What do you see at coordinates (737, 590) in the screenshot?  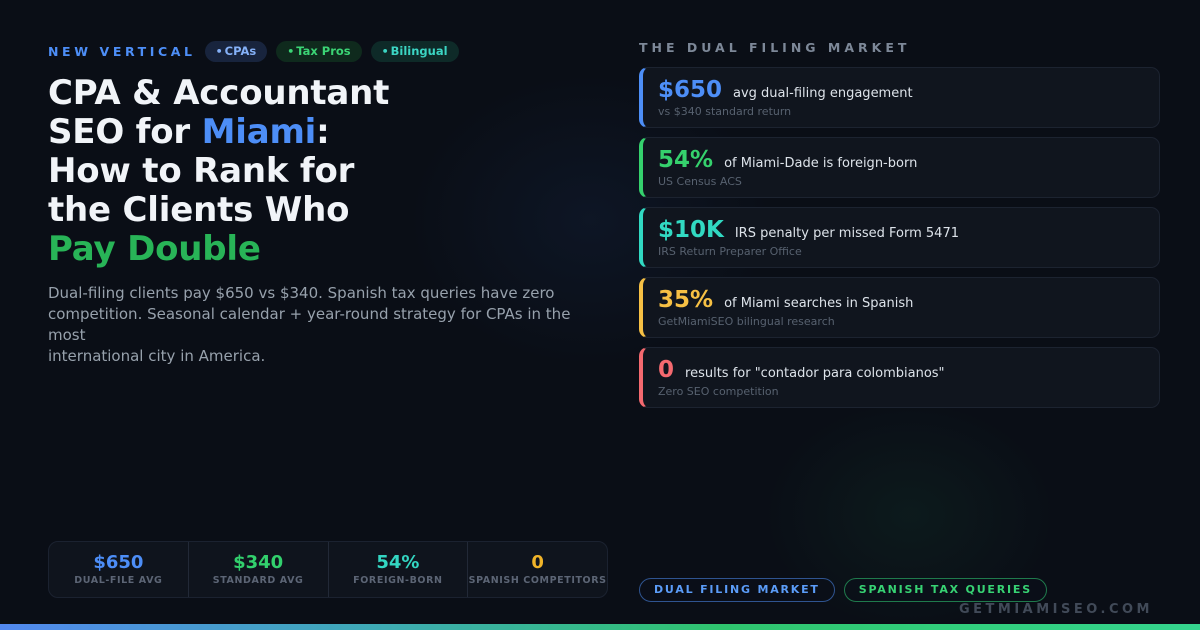 I see `tag-dual-filing-market: DUAL FILING MARKET` at bounding box center [737, 590].